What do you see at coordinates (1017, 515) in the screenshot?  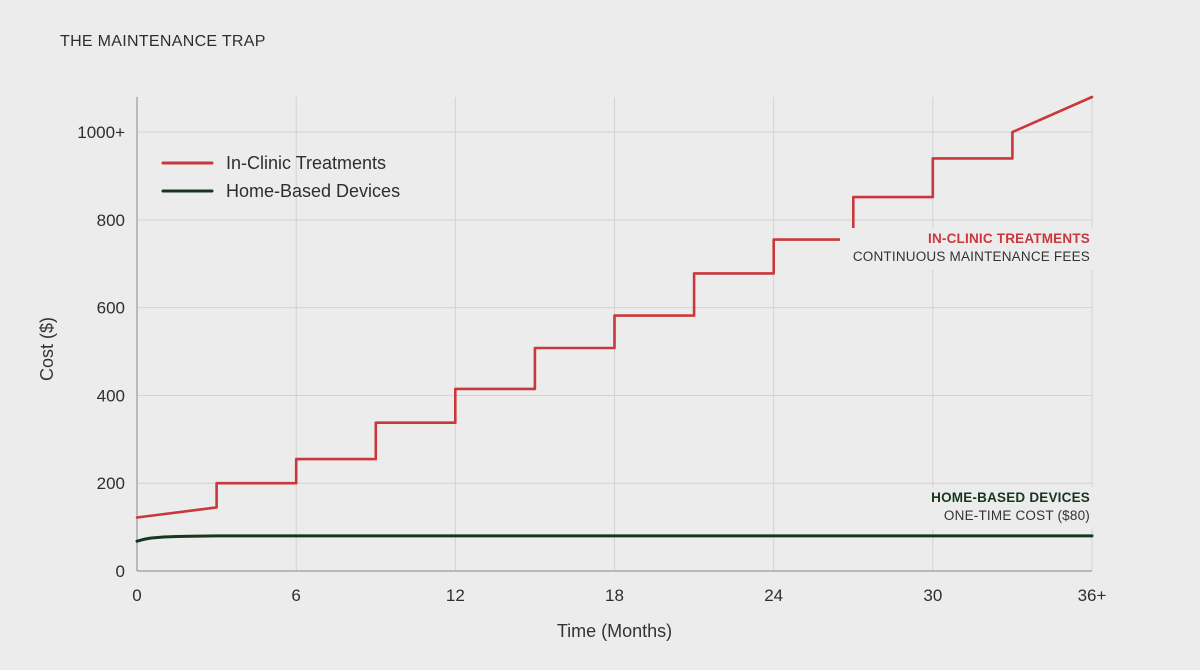 I see `annotation-text: ONE-TIME COST ($80)` at bounding box center [1017, 515].